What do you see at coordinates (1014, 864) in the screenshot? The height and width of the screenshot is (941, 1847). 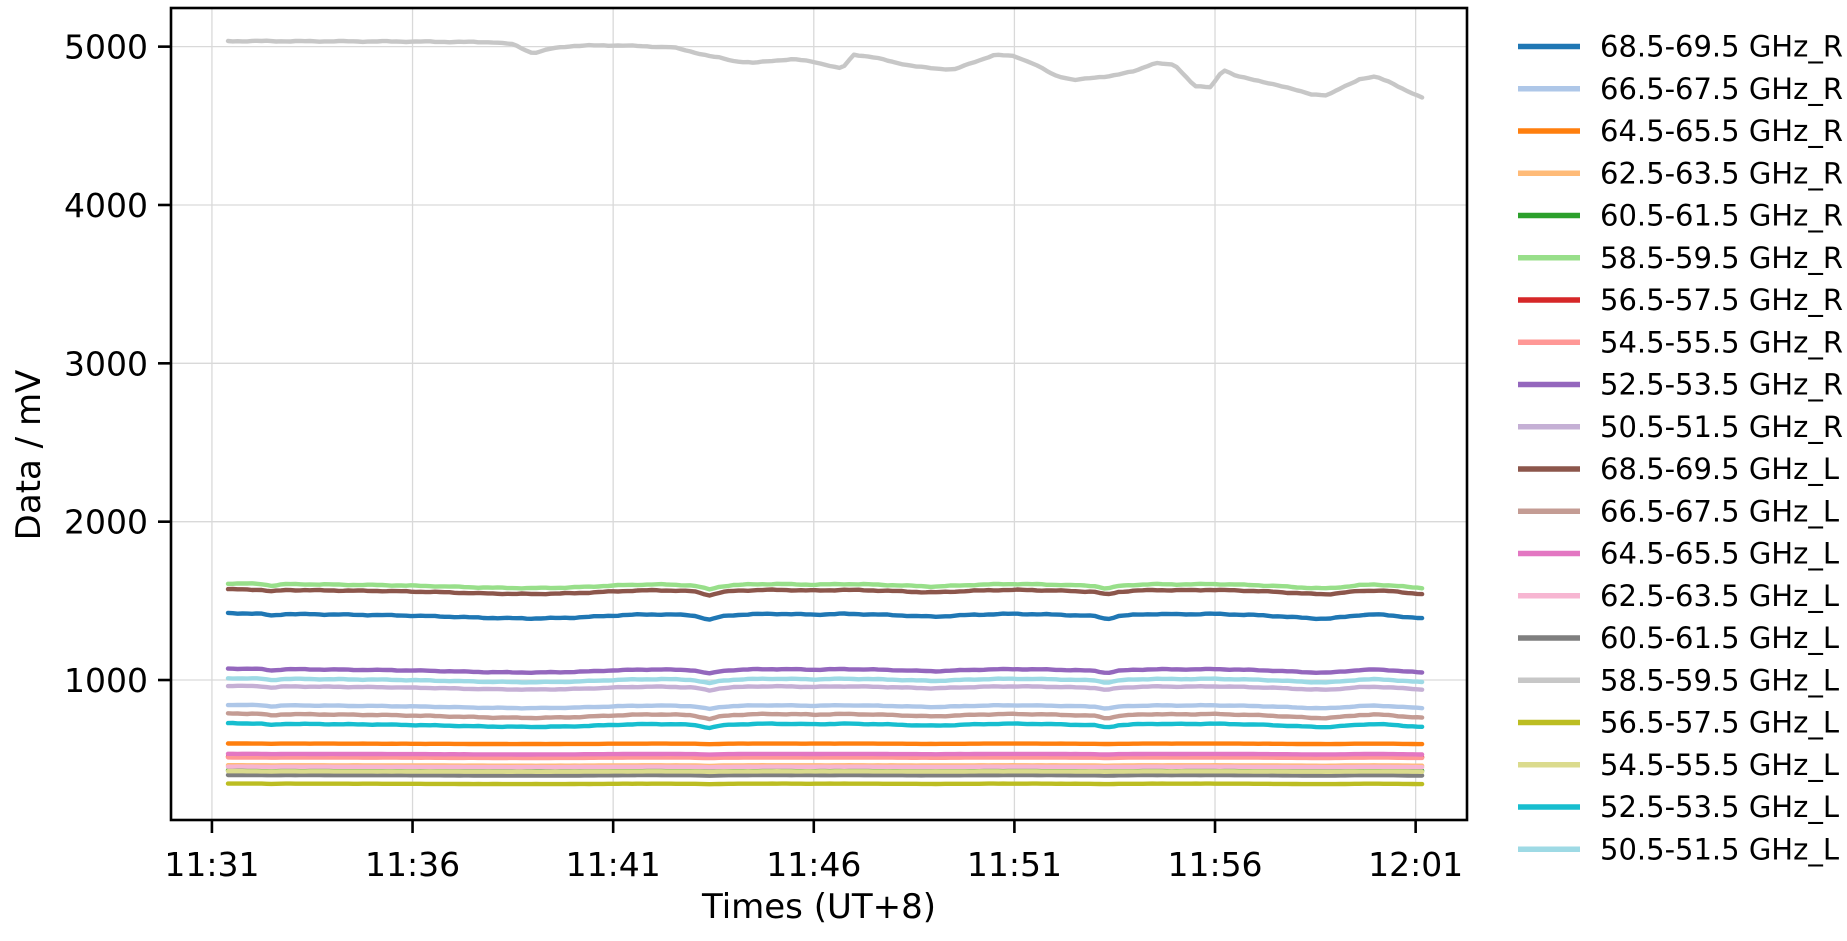 I see `x-tick-label: 11:51` at bounding box center [1014, 864].